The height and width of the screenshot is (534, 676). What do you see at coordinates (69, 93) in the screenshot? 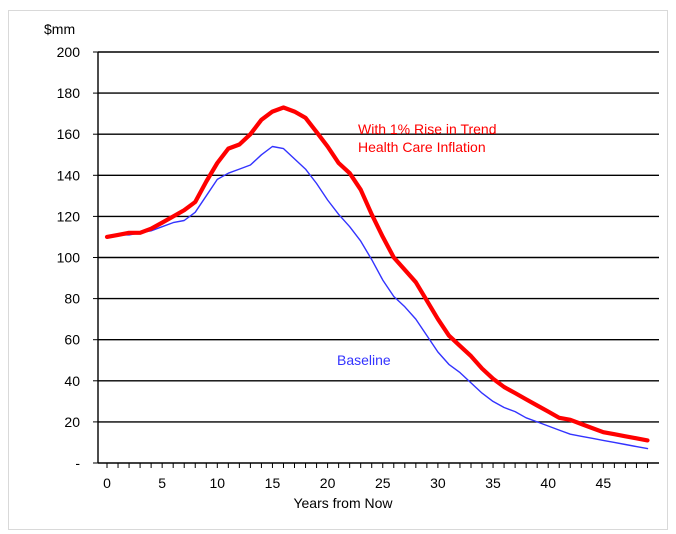
I see `y-tick-label-180: 180` at bounding box center [69, 93].